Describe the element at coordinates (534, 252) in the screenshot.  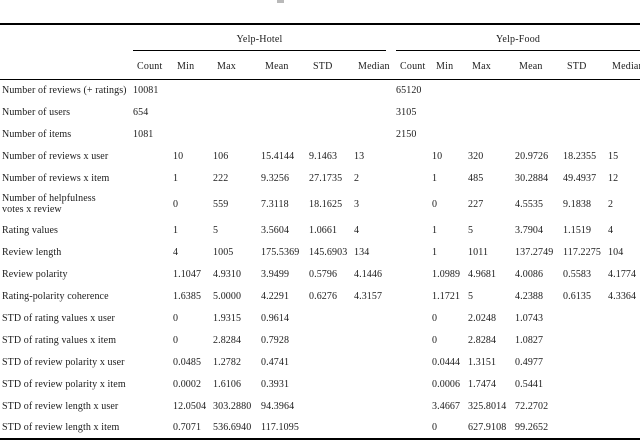
I see `stat-cell: 137.2749` at that location.